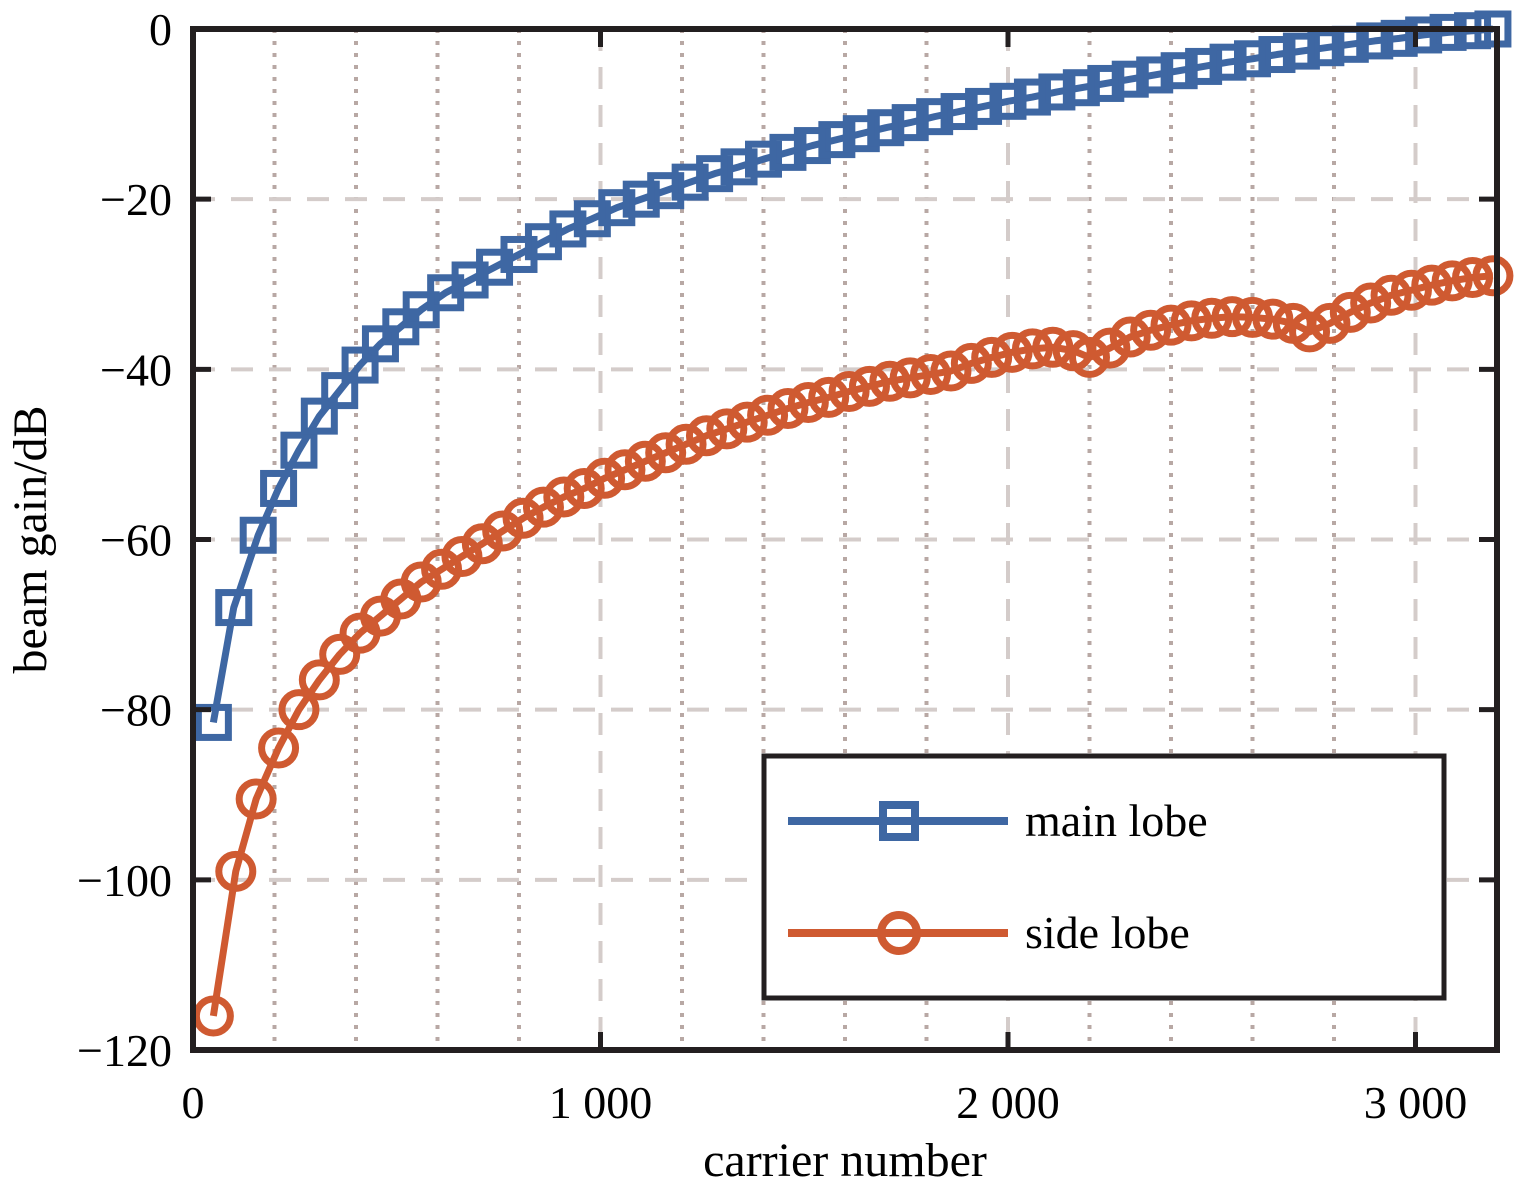 This screenshot has width=1526, height=1200. What do you see at coordinates (899, 933) in the screenshot?
I see `legend-marker-side-lobe` at bounding box center [899, 933].